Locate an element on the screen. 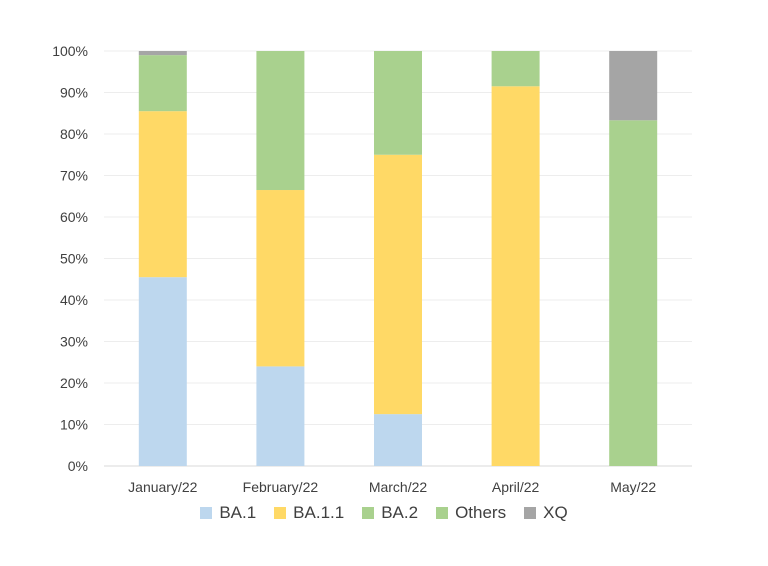 Image resolution: width=768 pixels, height=566 pixels. y-tick-label: 50% is located at coordinates (74, 259).